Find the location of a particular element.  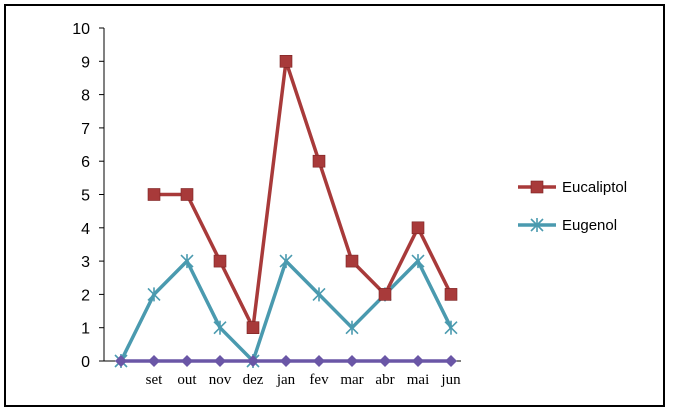

series-baseline is located at coordinates (286, 361).